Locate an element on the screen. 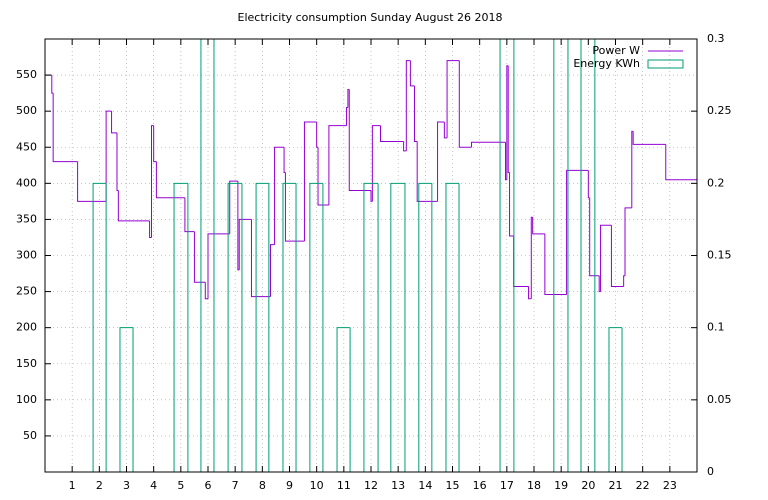  y-tick-label: 350 is located at coordinates (26, 218).